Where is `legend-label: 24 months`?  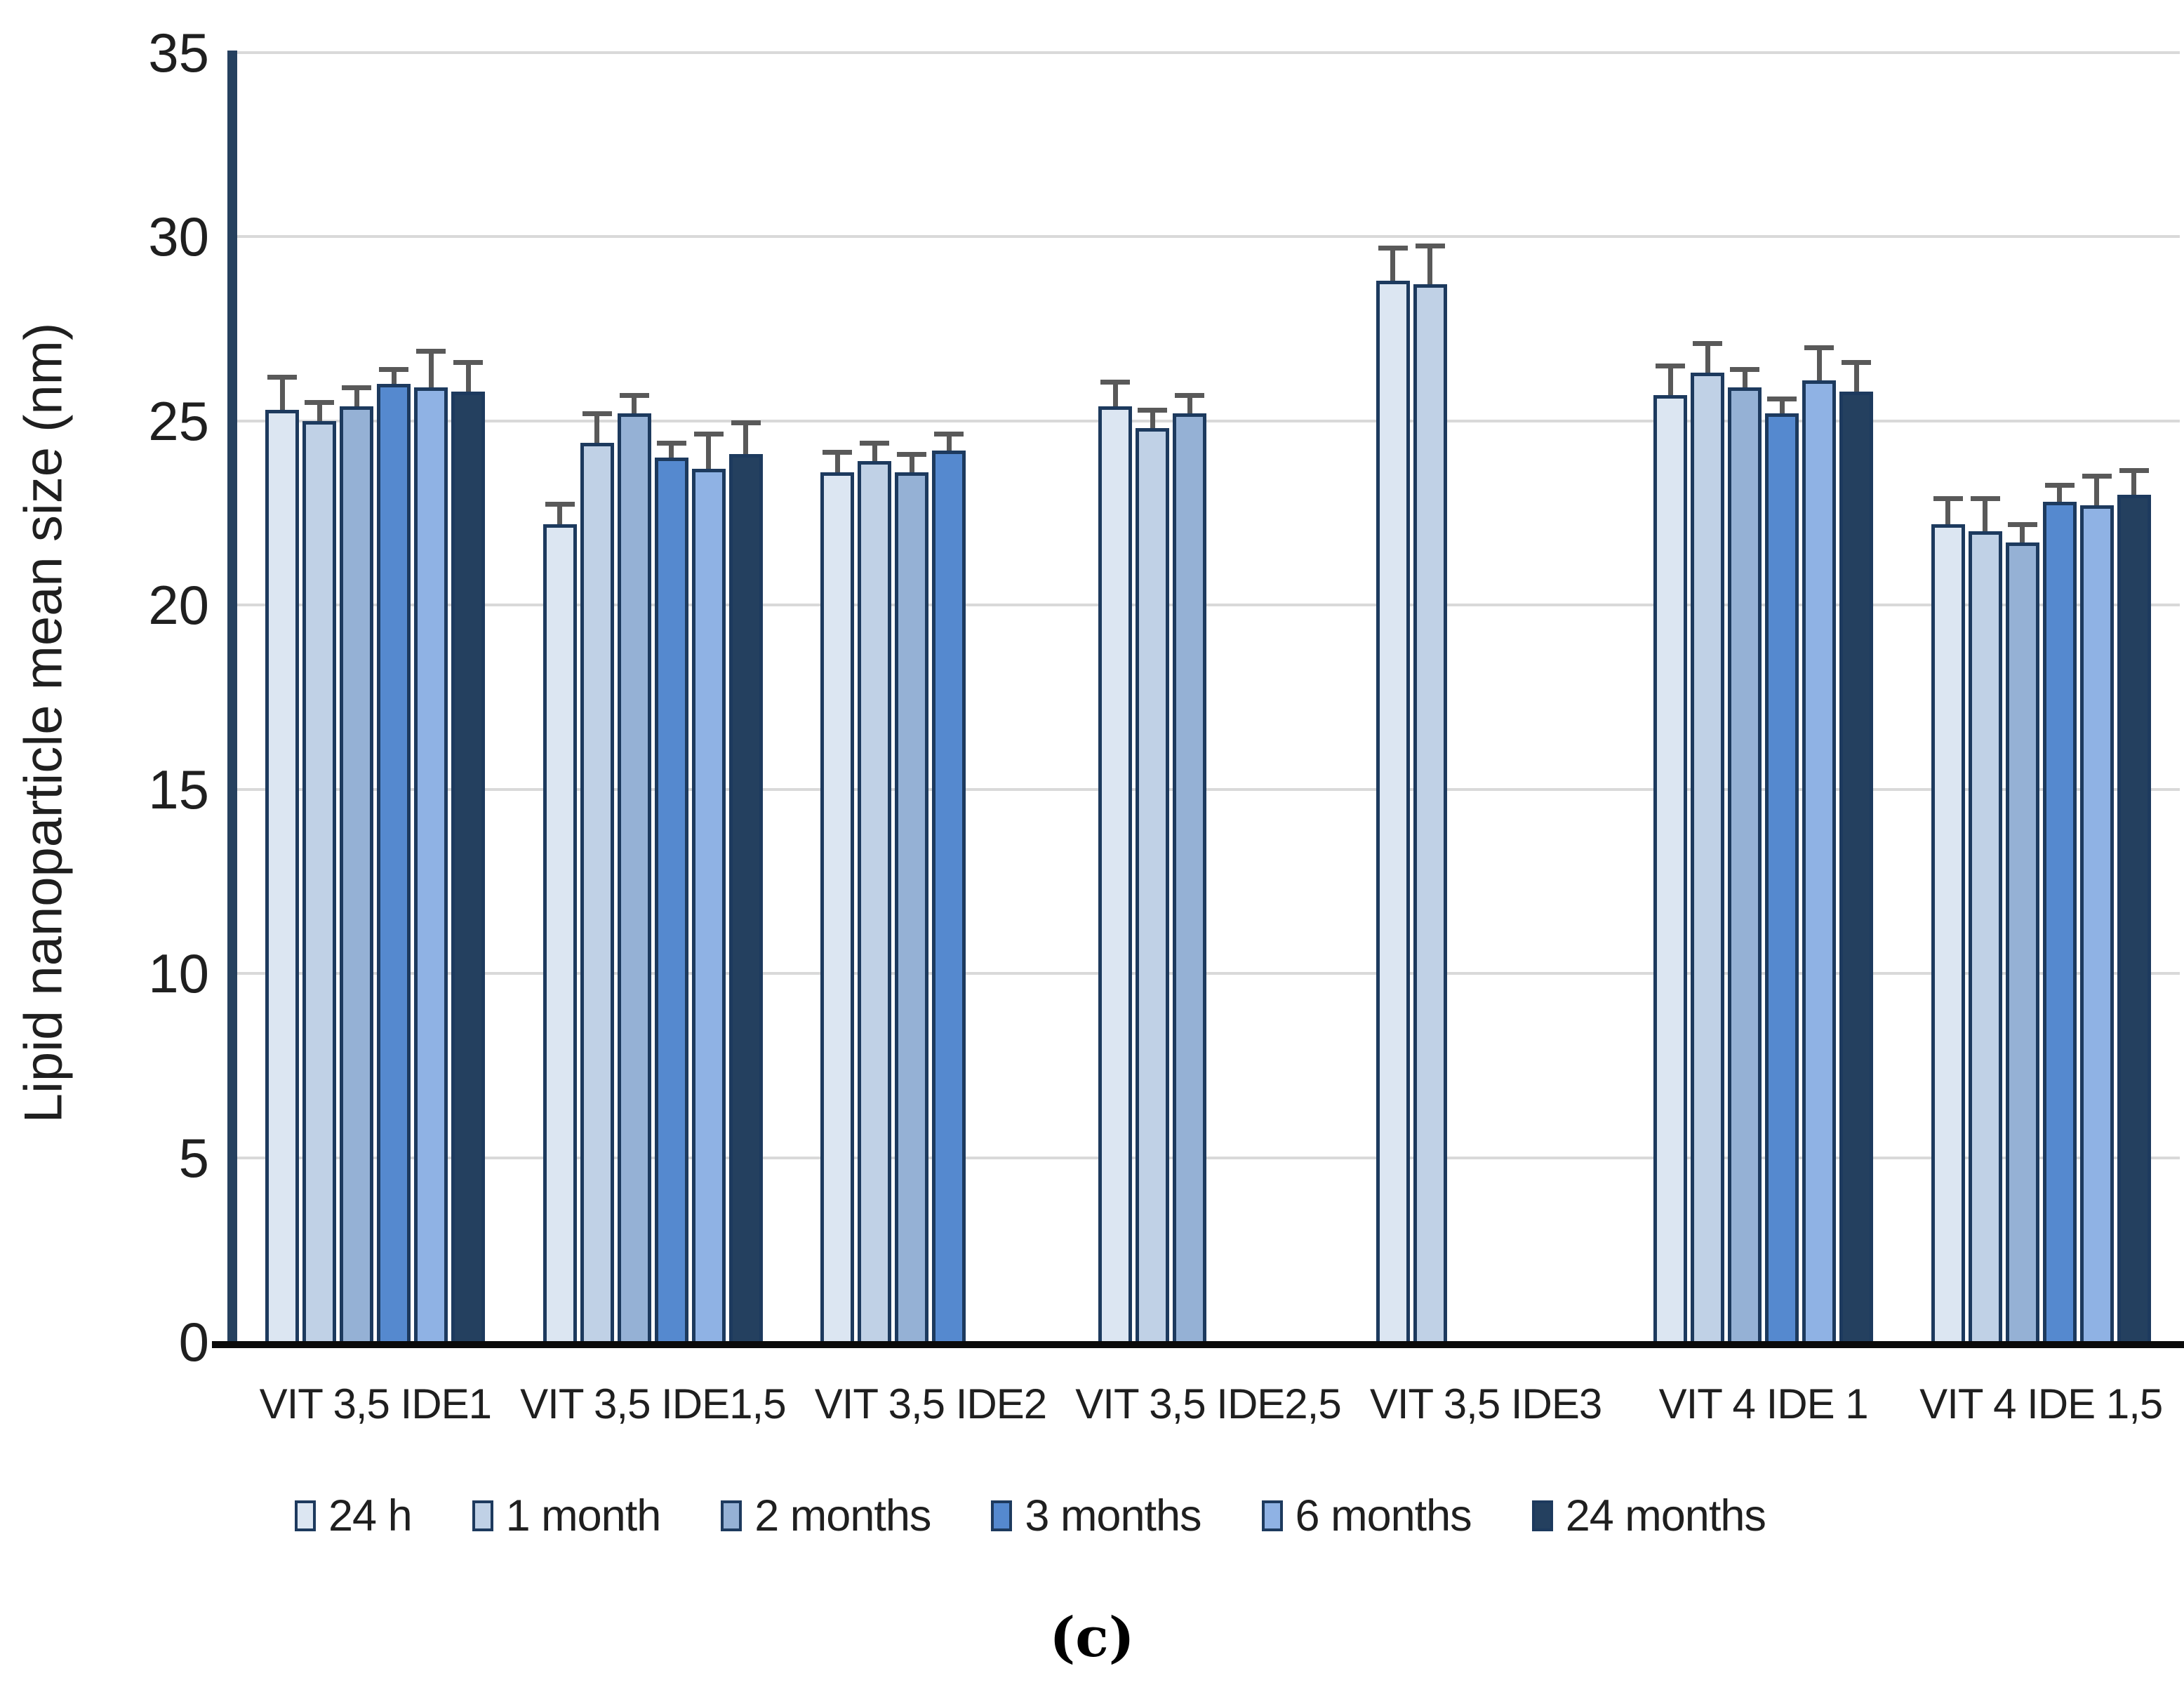 legend-label: 24 months is located at coordinates (1666, 1515).